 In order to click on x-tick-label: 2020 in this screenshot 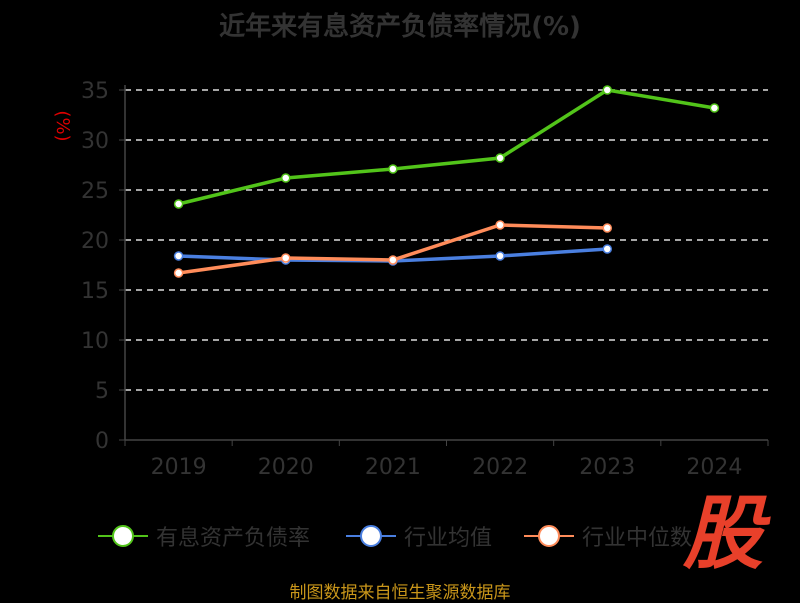, I will do `click(286, 467)`.